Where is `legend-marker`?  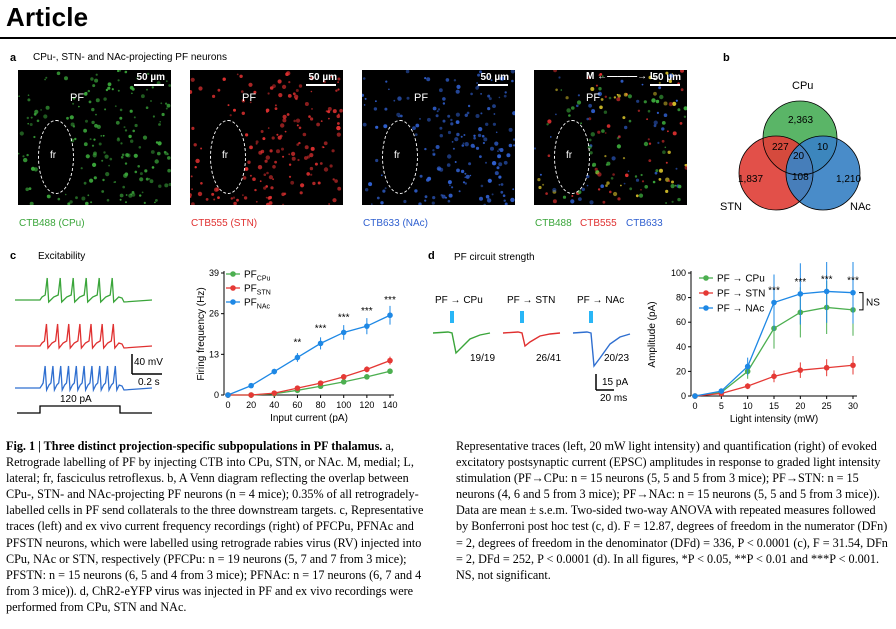 legend-marker is located at coordinates (706, 308).